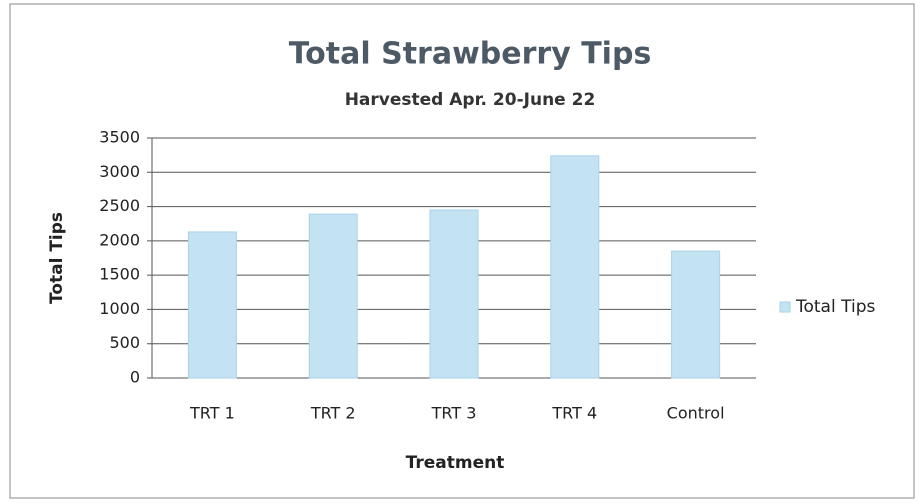  I want to click on y-tick-label: 2500, so click(119, 205).